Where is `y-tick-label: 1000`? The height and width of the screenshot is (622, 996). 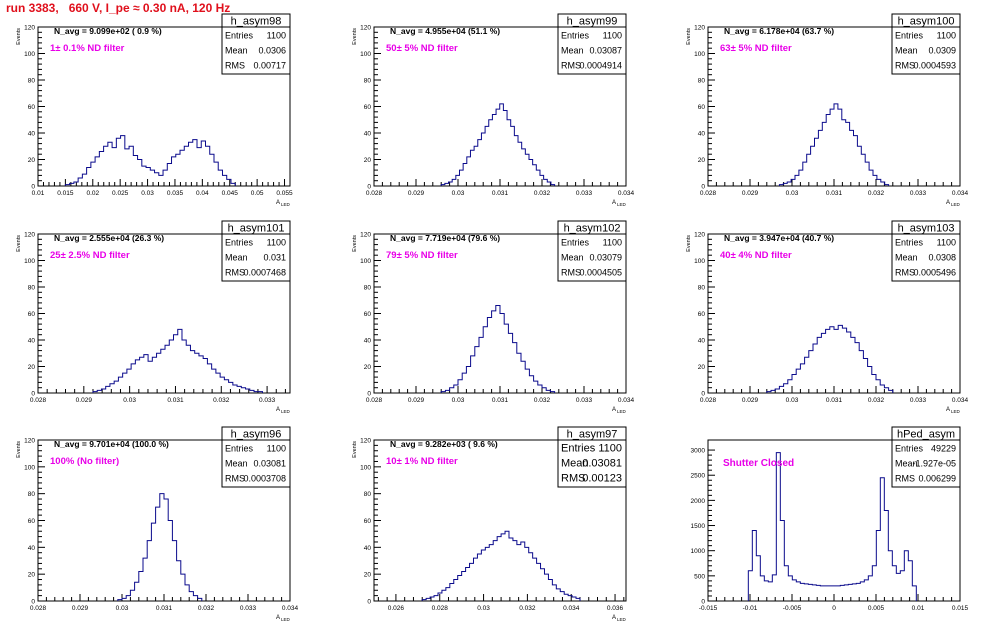
y-tick-label: 1000 is located at coordinates (698, 551).